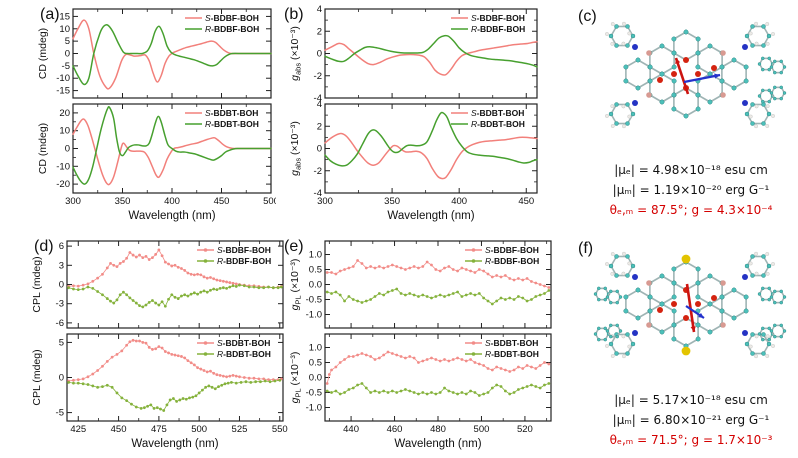  What do you see at coordinates (63, 91) in the screenshot?
I see `svg-text: -15` at bounding box center [63, 91].